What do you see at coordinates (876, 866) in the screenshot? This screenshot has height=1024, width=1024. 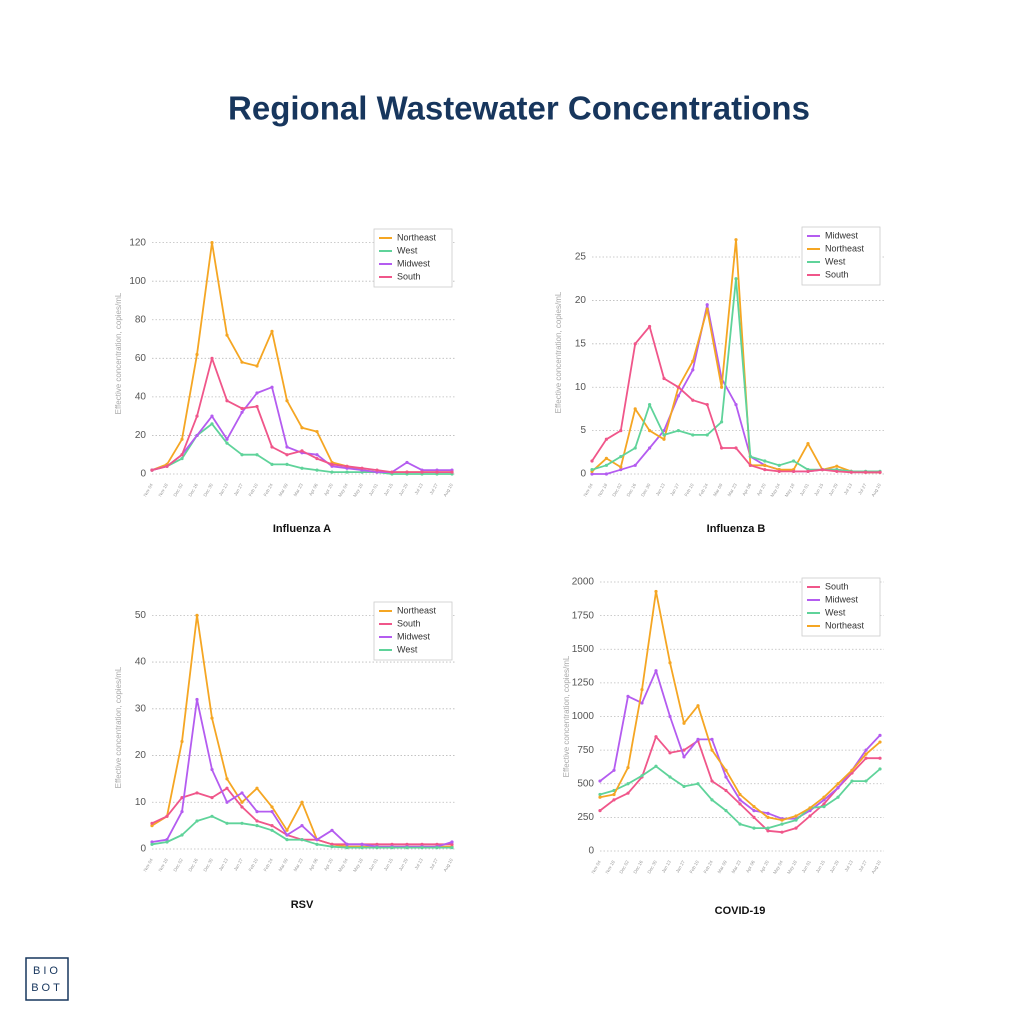 I see `x-tick-label: Aug 10` at bounding box center [876, 866].